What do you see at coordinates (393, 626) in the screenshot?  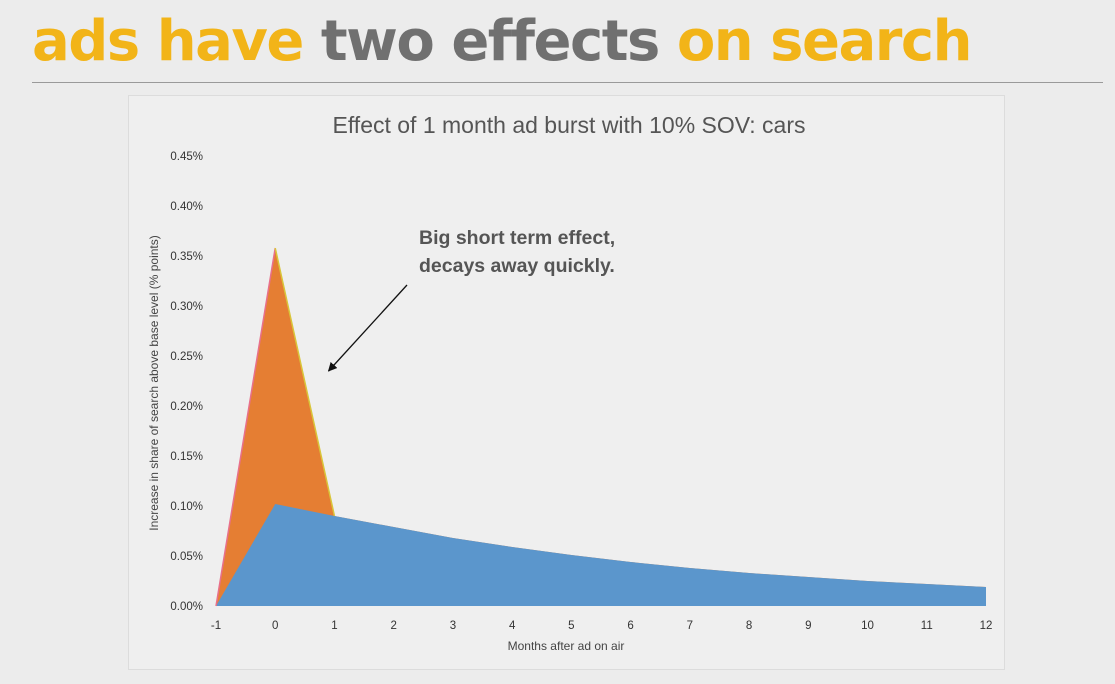 I see `x-tick-label: 2` at bounding box center [393, 626].